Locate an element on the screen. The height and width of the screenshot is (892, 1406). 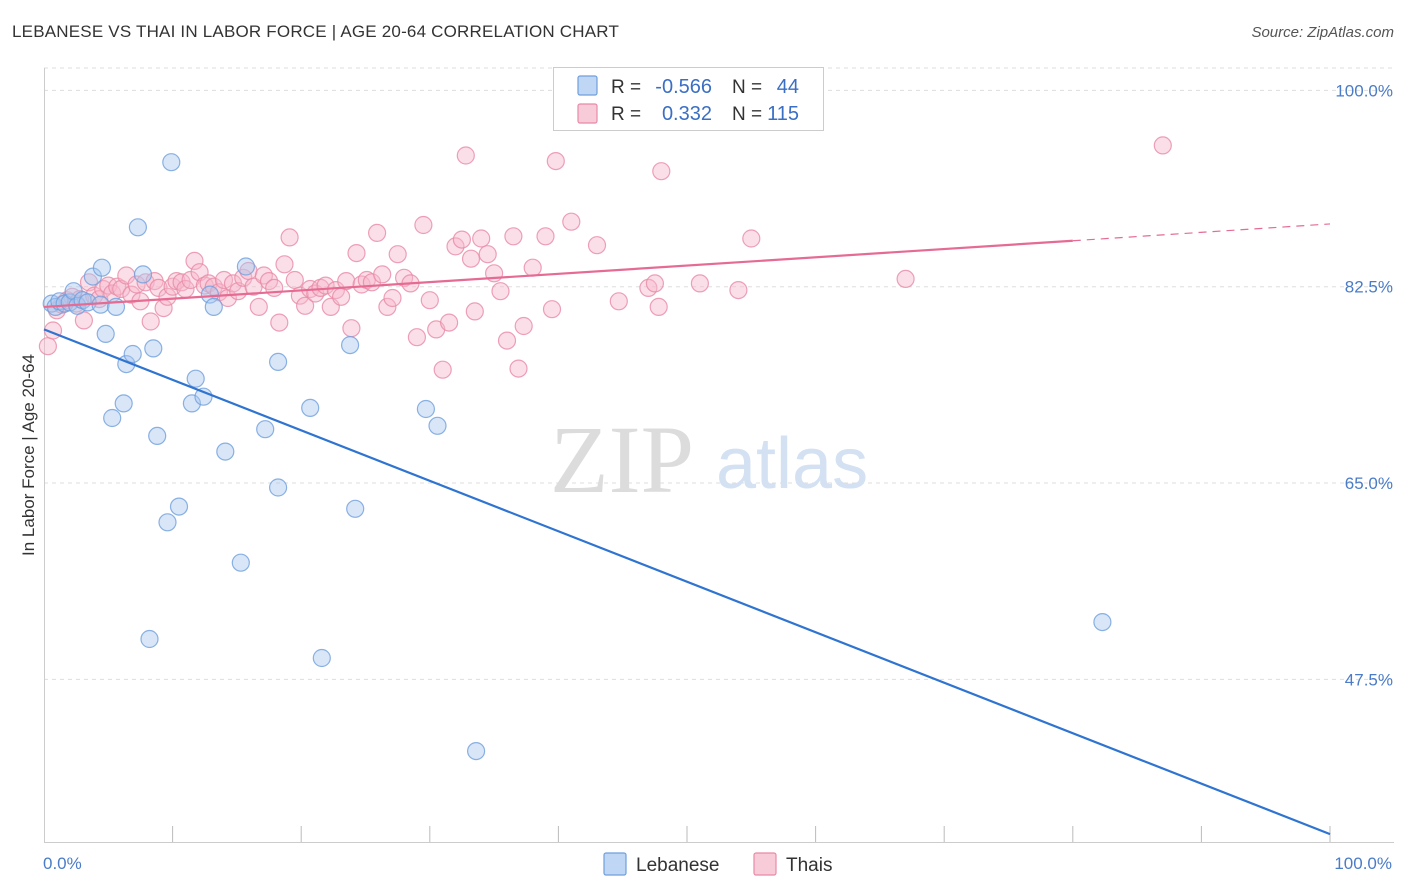
watermark-atlas: atlas is located at coordinates (792, 464).